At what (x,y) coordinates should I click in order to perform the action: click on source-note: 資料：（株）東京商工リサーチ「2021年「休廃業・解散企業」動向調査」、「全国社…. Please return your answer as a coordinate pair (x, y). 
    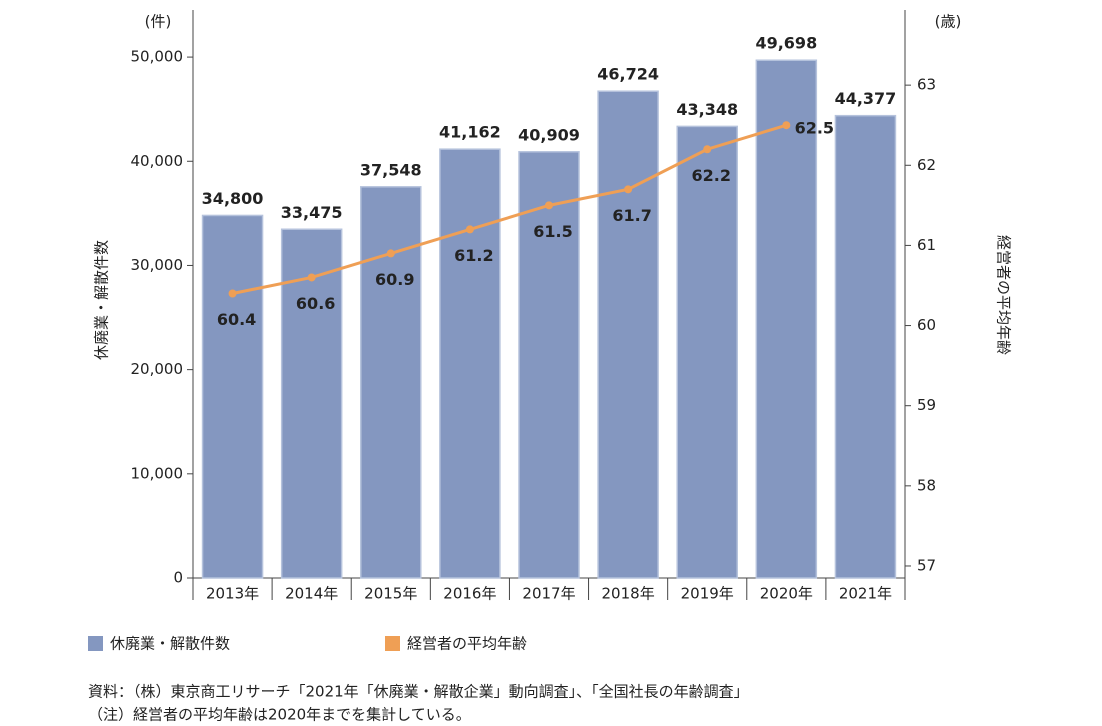
    Looking at the image, I should click on (418, 692).